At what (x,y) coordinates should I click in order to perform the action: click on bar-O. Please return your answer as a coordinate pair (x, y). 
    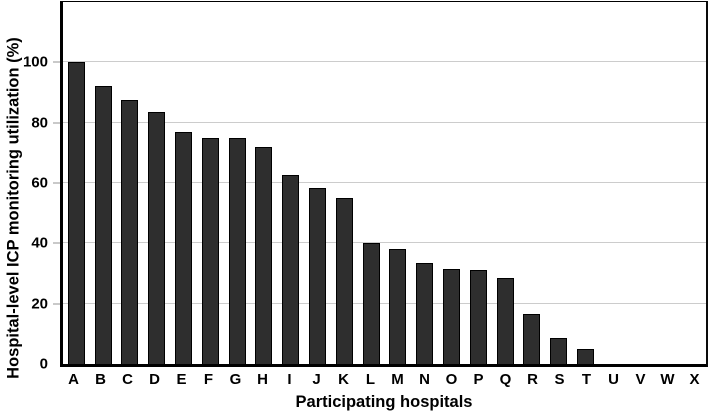
    Looking at the image, I should click on (452, 316).